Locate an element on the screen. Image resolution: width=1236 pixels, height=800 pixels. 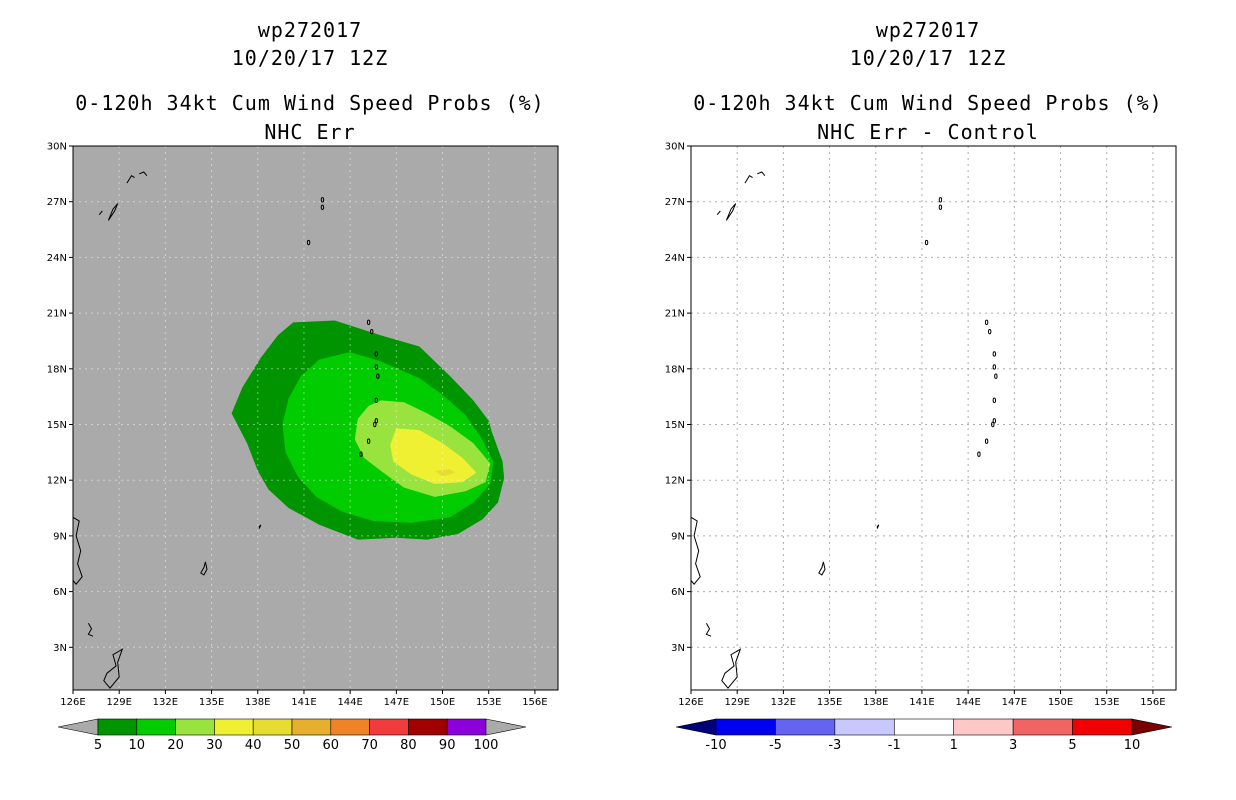
legend-label: 50 is located at coordinates (292, 745).